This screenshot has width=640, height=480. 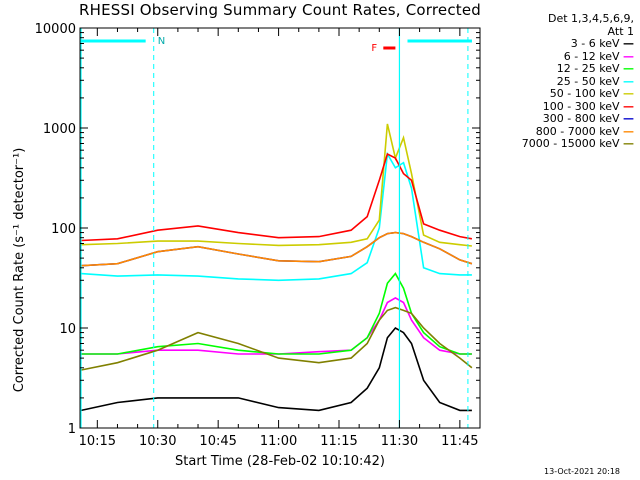 I want to click on legend-entry: 6 - 12 keV —, so click(x=578, y=56).